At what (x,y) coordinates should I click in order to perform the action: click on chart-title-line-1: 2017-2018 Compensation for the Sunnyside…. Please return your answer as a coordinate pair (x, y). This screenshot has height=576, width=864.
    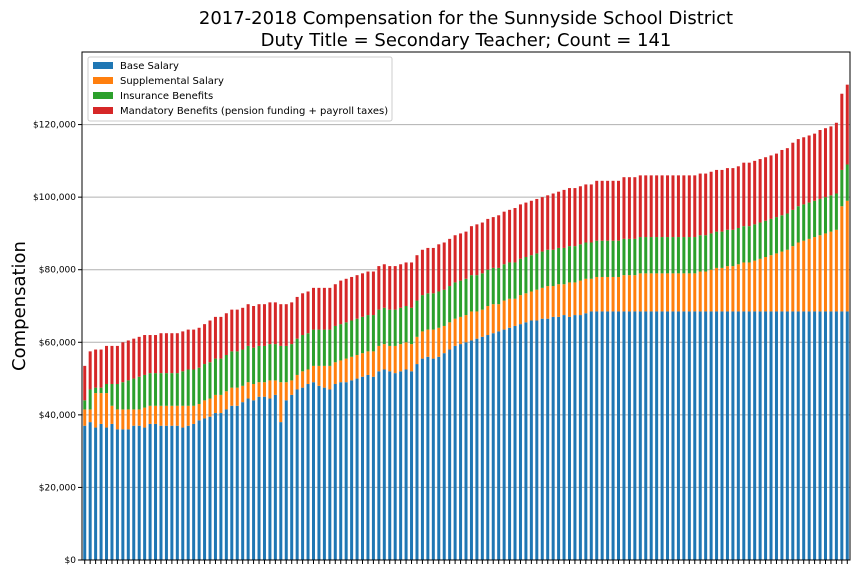
    Looking at the image, I should click on (466, 18).